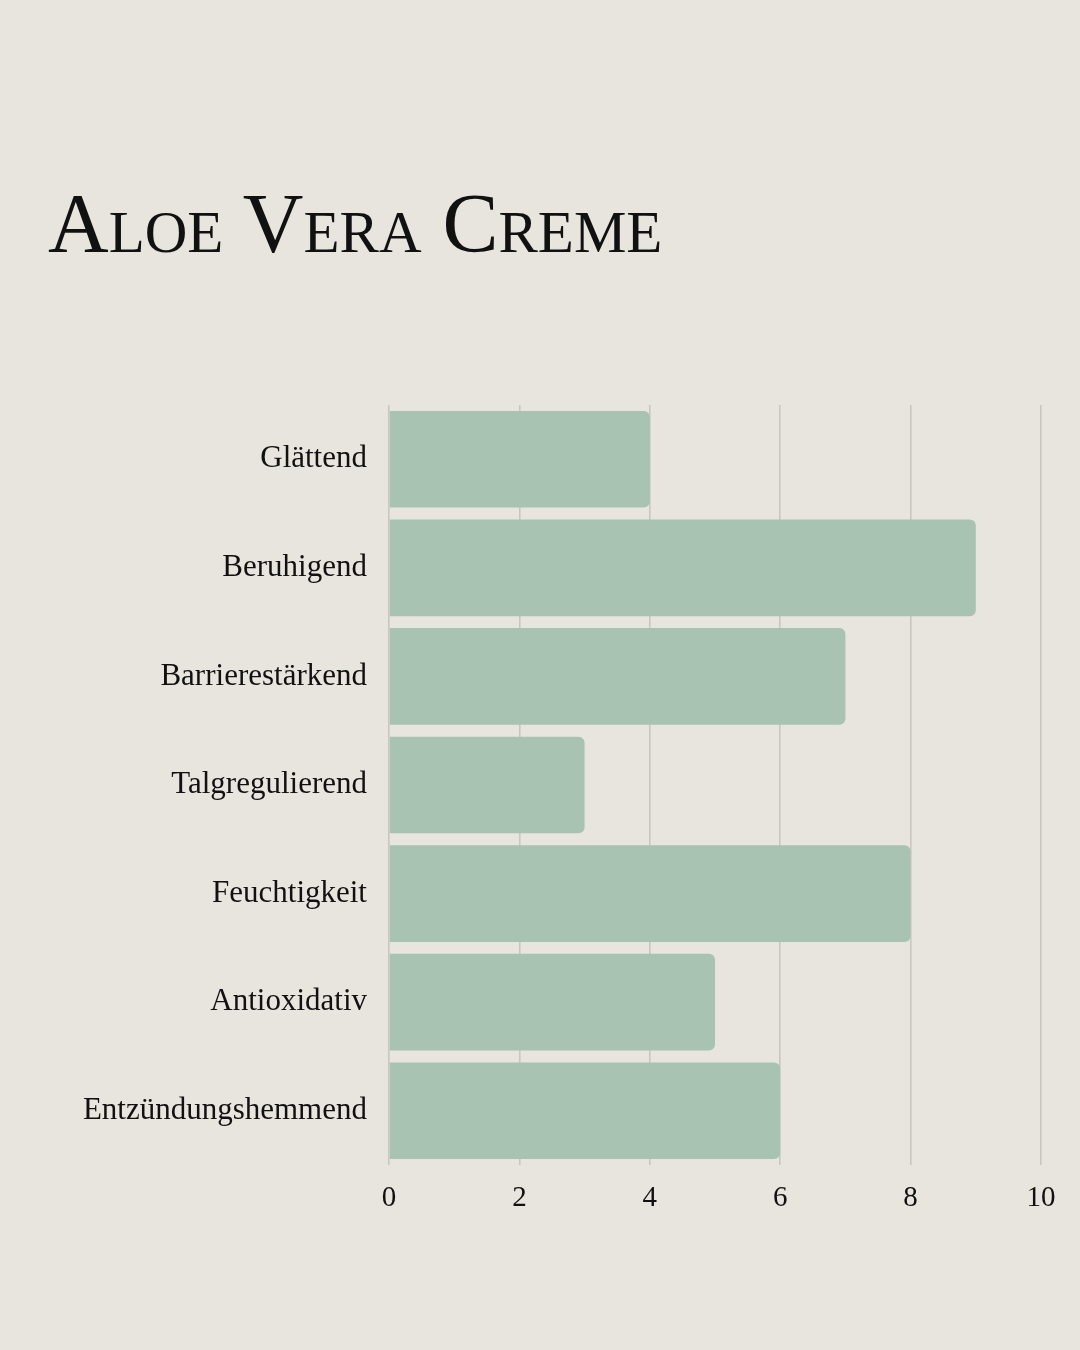 Image resolution: width=1080 pixels, height=1350 pixels. Describe the element at coordinates (290, 891) in the screenshot. I see `y-tick-label: Feuchtigkeit` at that location.